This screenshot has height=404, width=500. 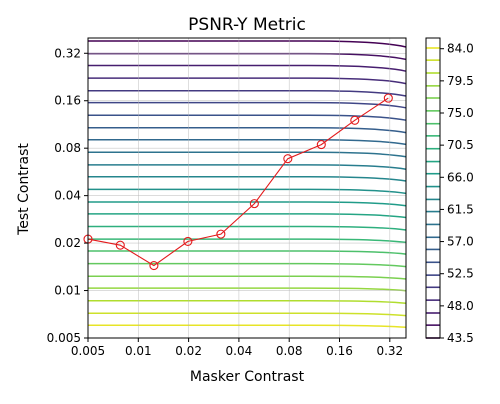 I want to click on colorbar-tick-label: 43.5, so click(x=460, y=338).